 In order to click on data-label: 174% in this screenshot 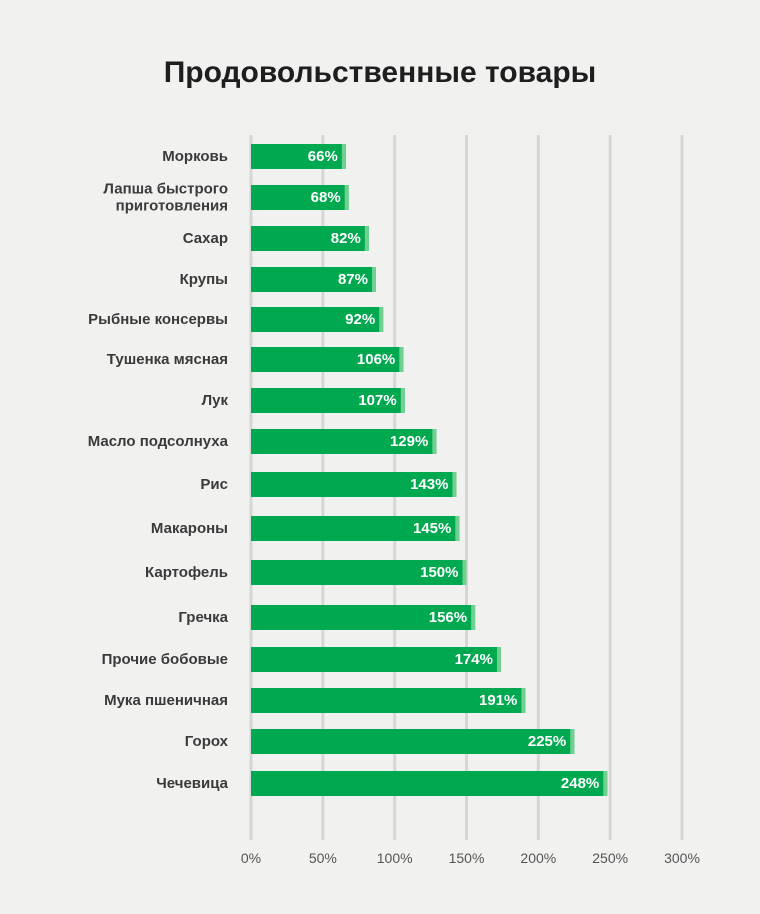, I will do `click(474, 659)`.